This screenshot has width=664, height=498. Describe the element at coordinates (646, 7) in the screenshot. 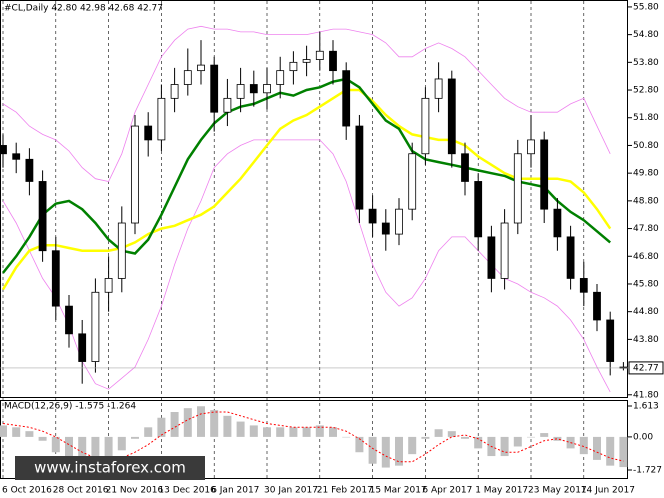

I see `y-tick-label: 55.80` at that location.